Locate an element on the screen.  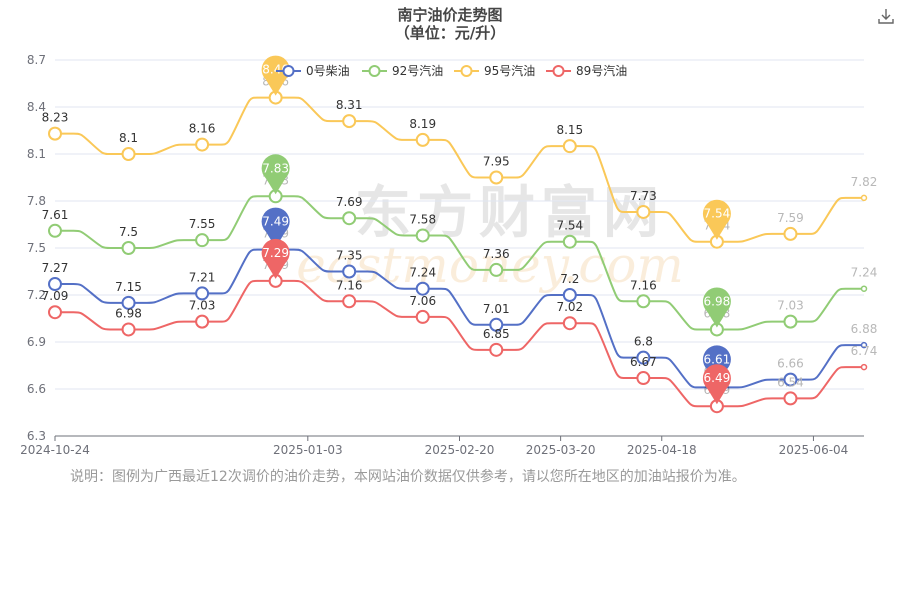
chart-title: 南宁油价走势图 is located at coordinates (449, 15).